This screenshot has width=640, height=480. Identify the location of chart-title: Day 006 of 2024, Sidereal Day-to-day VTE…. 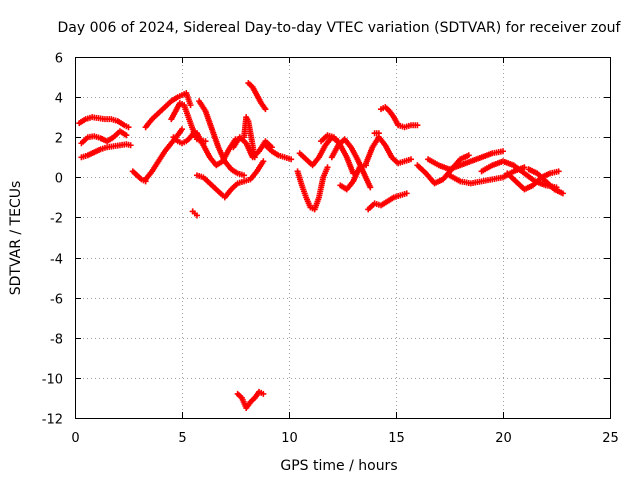
(340, 28).